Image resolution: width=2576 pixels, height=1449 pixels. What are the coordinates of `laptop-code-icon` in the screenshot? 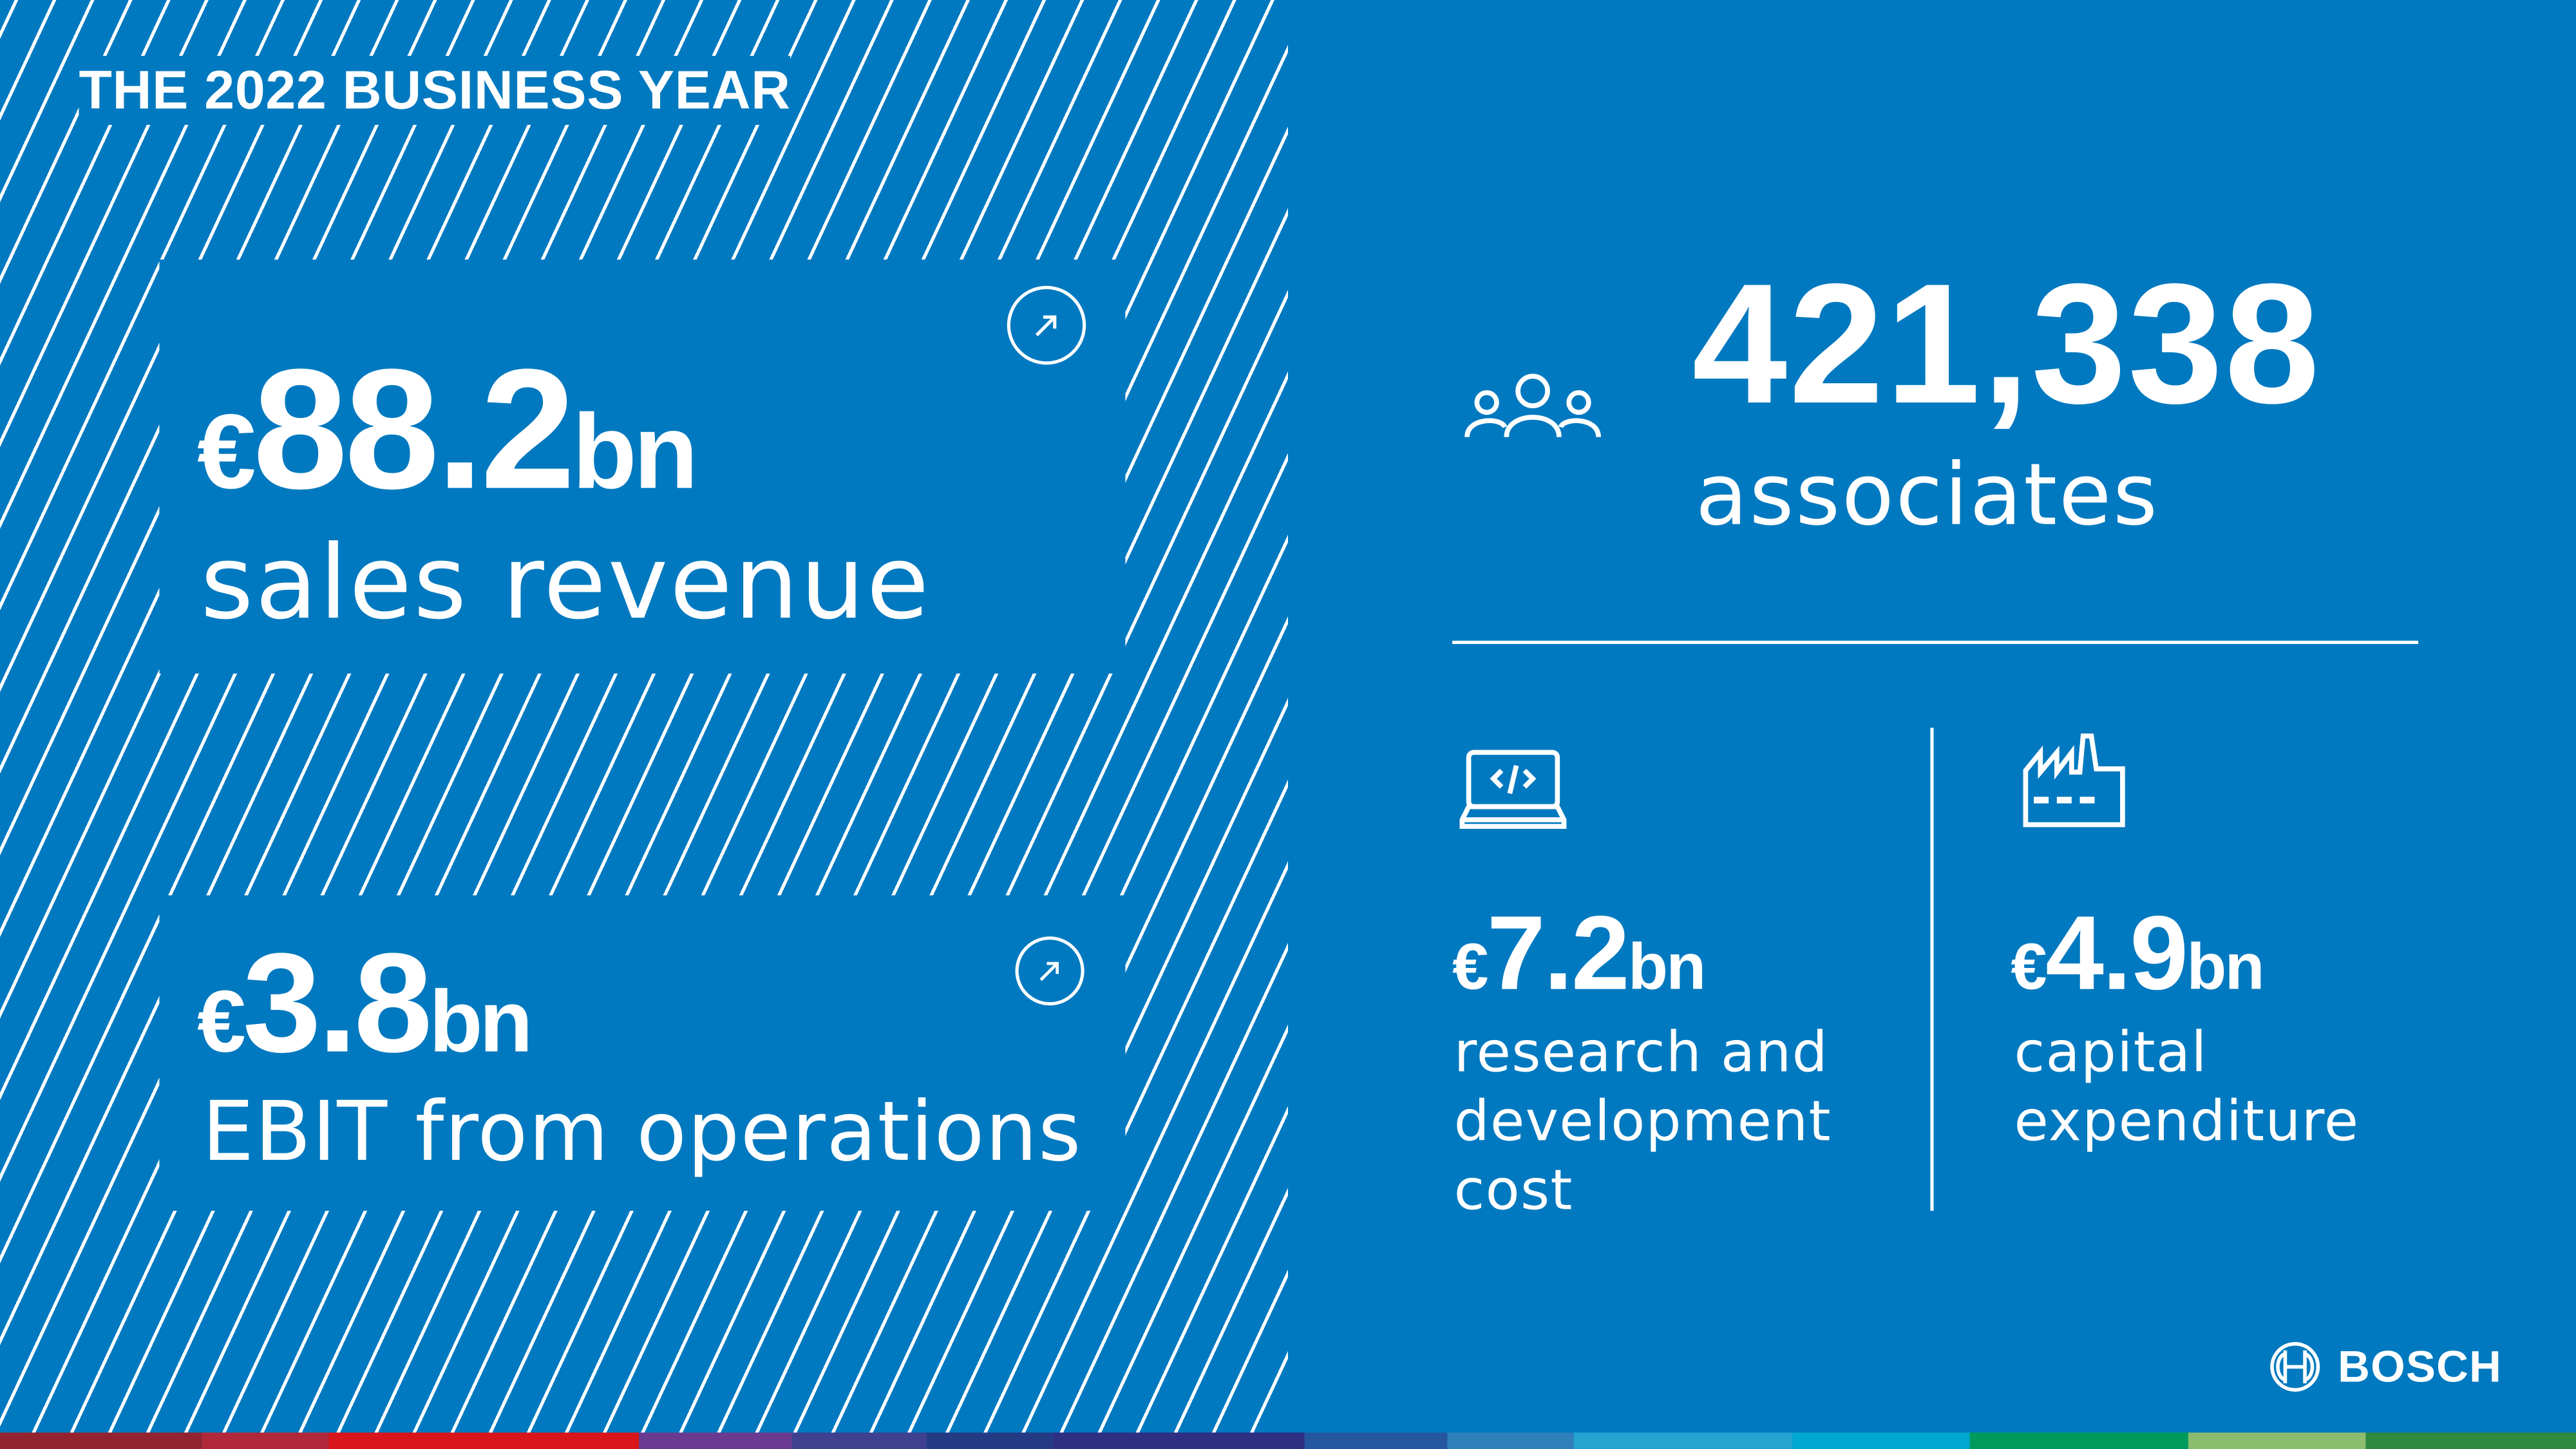 It's located at (1513, 789).